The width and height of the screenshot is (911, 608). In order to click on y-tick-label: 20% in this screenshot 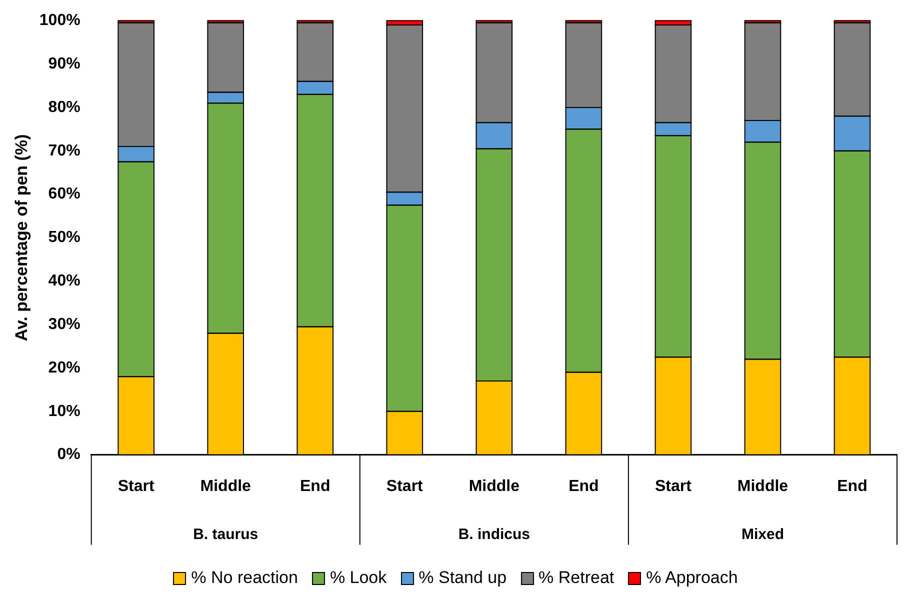, I will do `click(64, 367)`.